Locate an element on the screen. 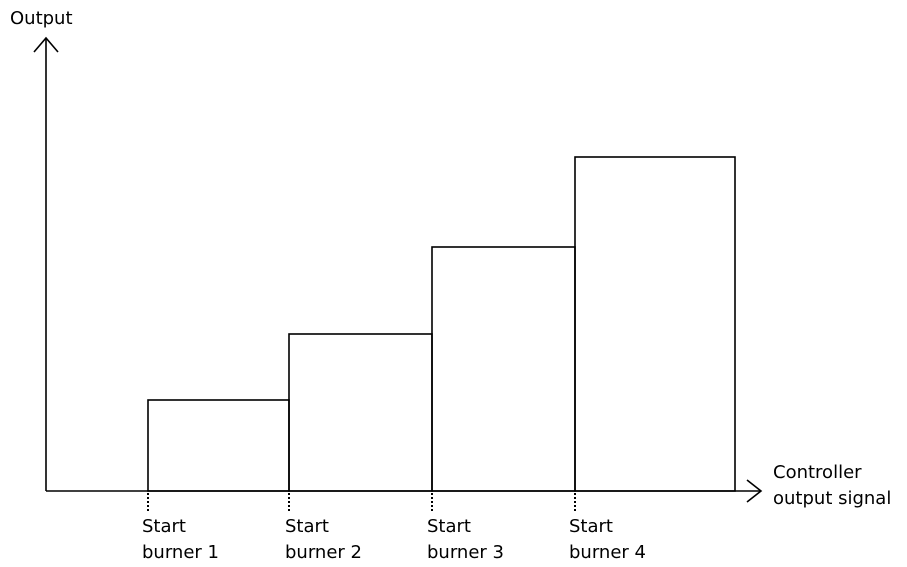 Image resolution: width=907 pixels, height=567 pixels. burner-3-label-line2: burner 3 is located at coordinates (465, 552).